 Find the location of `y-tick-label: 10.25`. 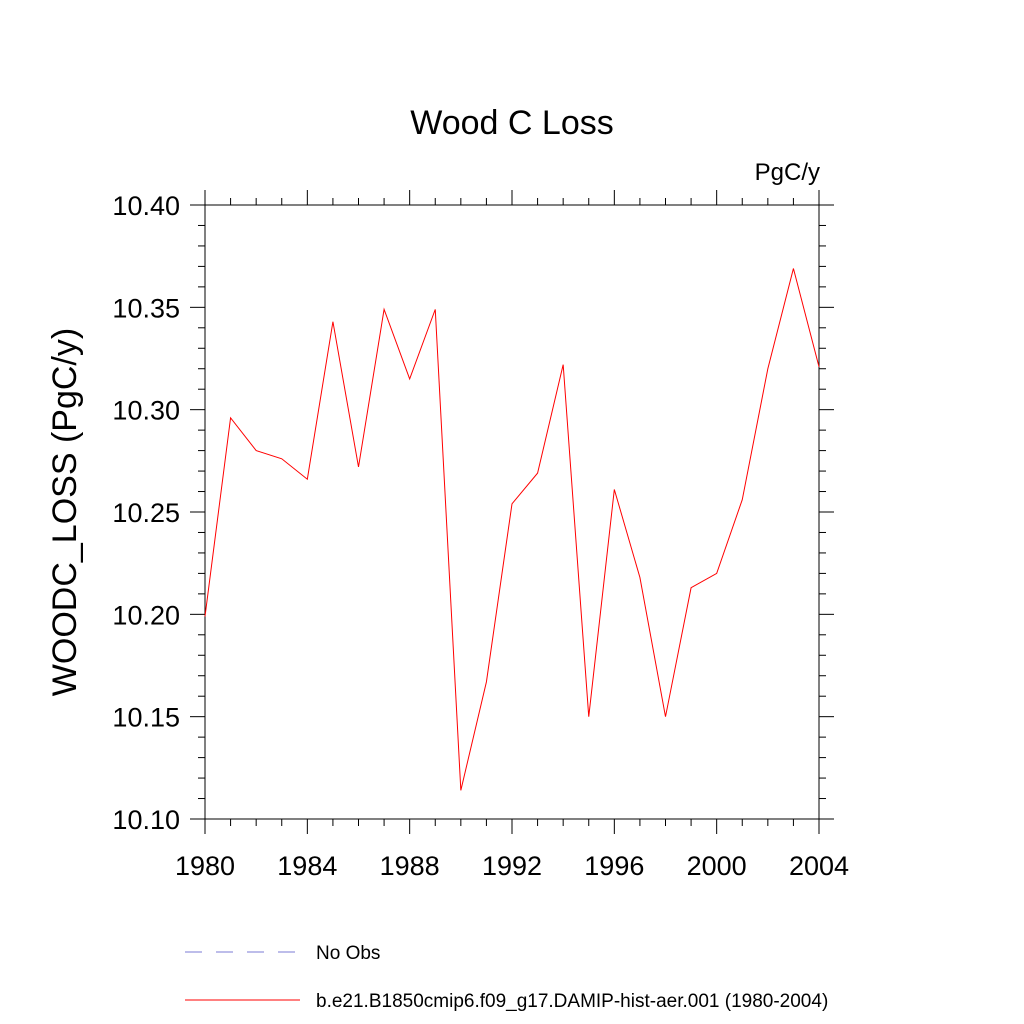

y-tick-label: 10.25 is located at coordinates (146, 513).